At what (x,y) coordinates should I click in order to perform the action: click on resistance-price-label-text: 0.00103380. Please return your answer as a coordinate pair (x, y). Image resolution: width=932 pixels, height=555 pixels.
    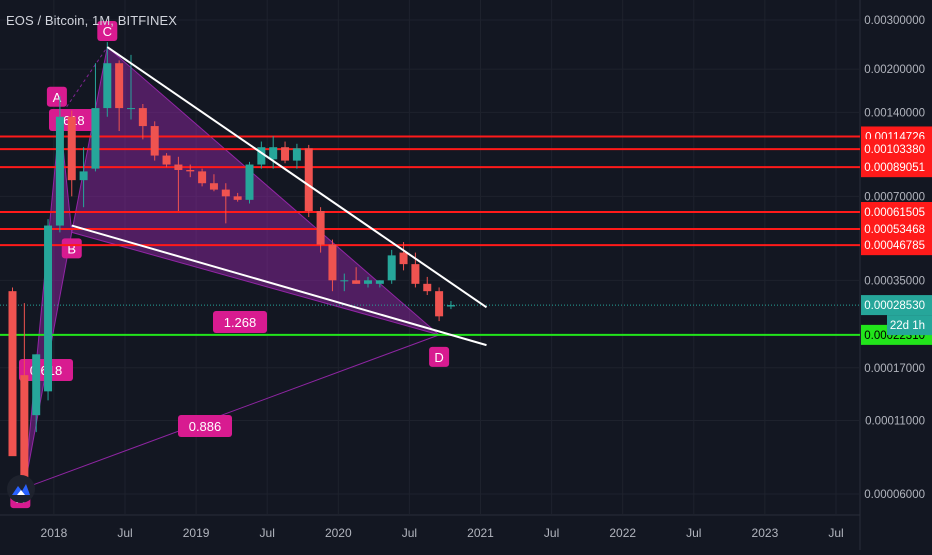
    Looking at the image, I should click on (894, 150).